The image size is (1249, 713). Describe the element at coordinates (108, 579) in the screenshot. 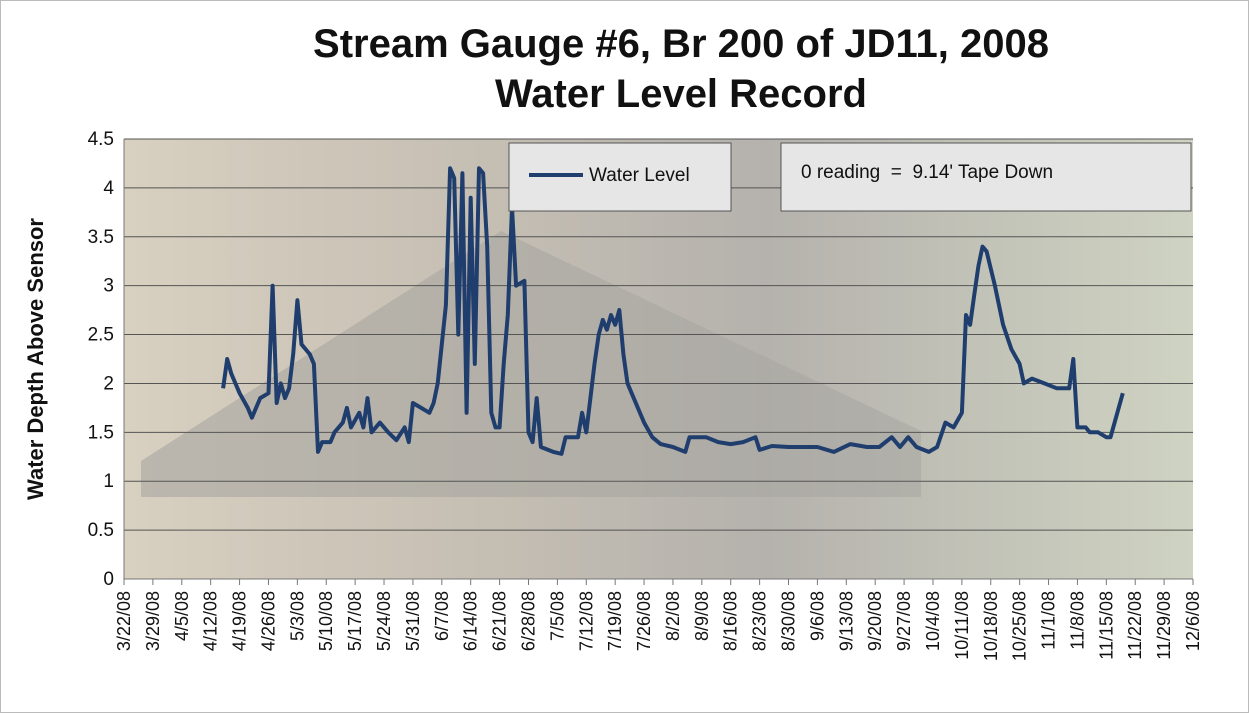

I see `y-tick-label: 0` at that location.